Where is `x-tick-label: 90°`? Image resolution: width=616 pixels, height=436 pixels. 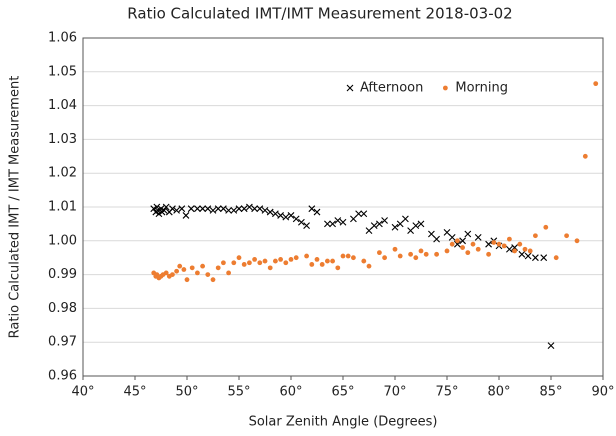
x-tick-label: 90° is located at coordinates (602, 392).